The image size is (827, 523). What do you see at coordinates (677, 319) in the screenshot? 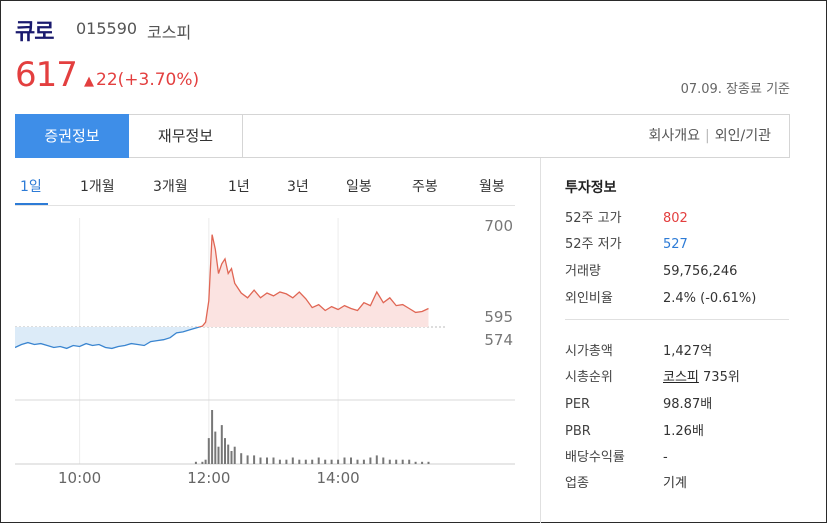
I see `sidebar-divider` at bounding box center [677, 319].